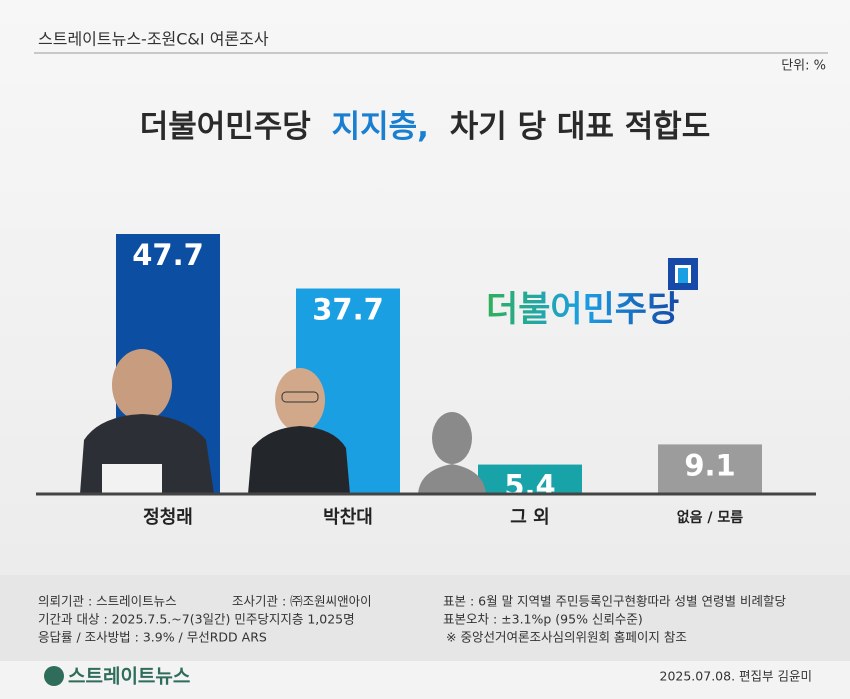 The image size is (850, 699). What do you see at coordinates (529, 517) in the screenshot?
I see `category-label: 그 외` at bounding box center [529, 517].